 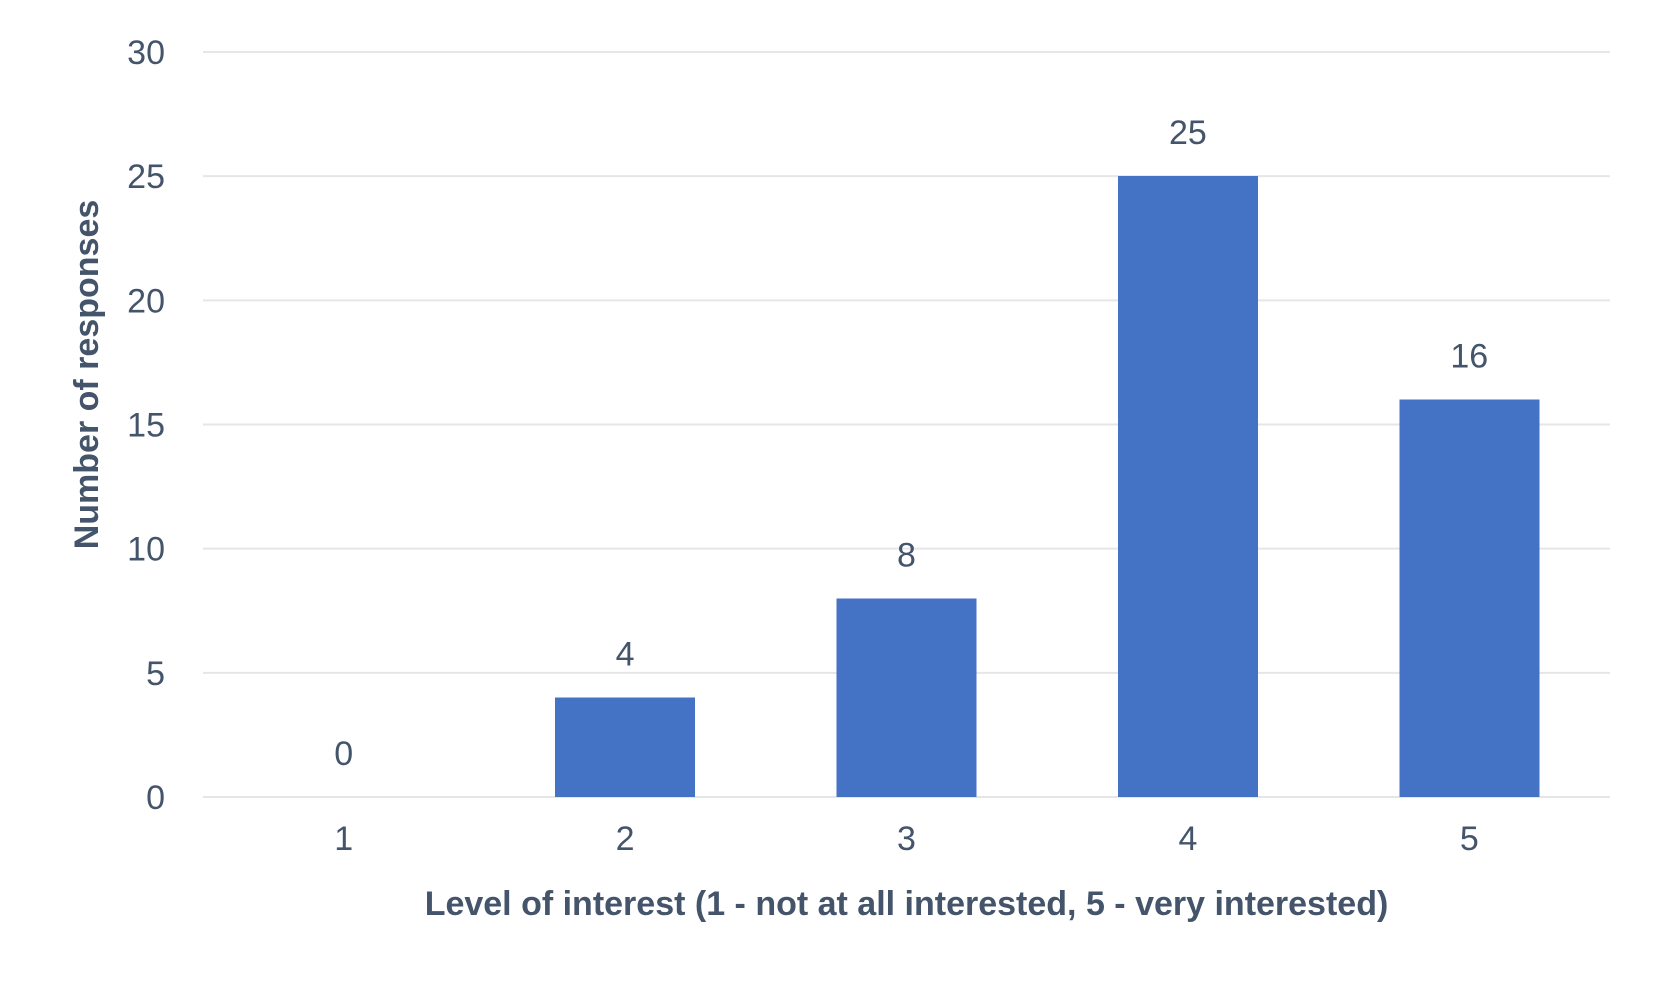 What do you see at coordinates (146, 177) in the screenshot?
I see `y-tick-label: 25` at bounding box center [146, 177].